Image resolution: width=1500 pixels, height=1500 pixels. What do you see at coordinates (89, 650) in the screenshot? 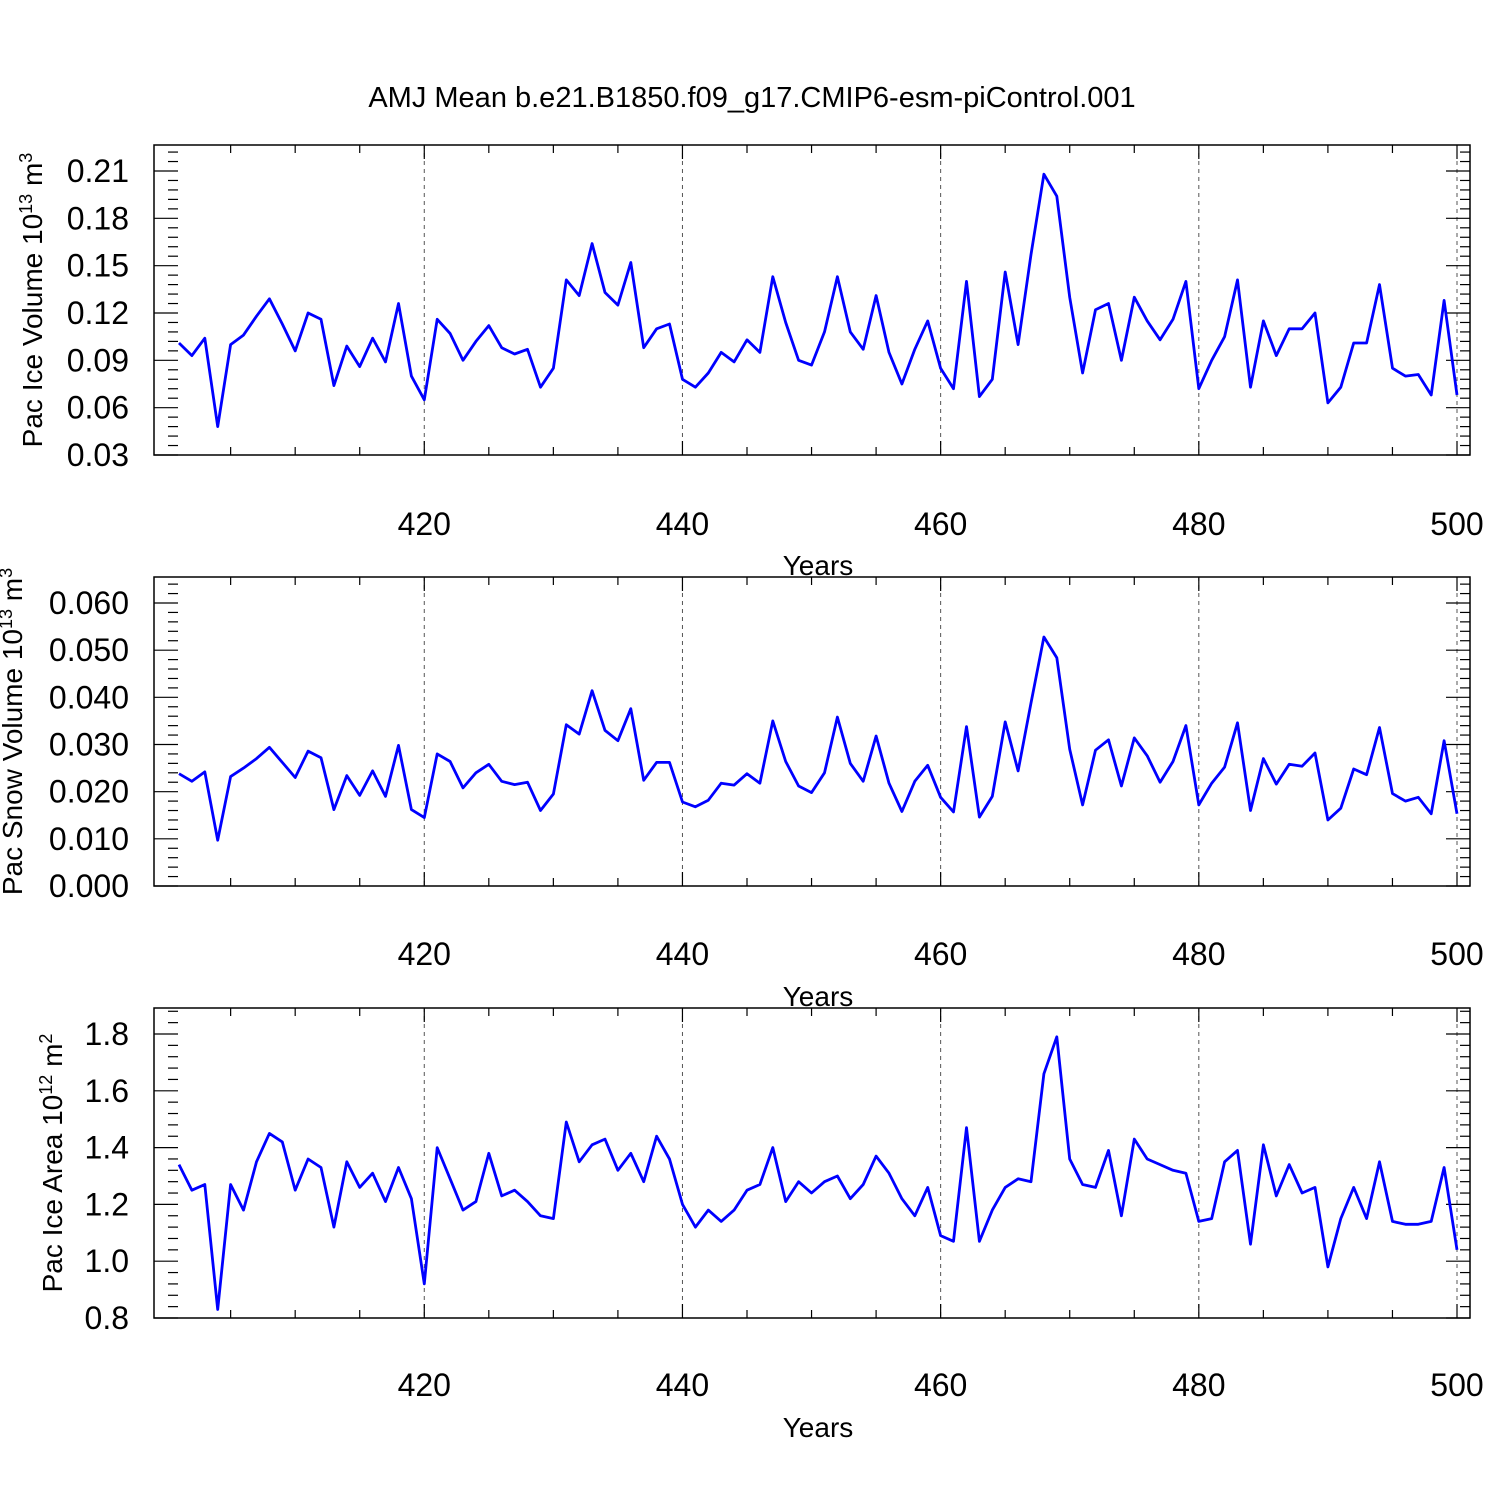
I see `y-tick-label: 0.050` at bounding box center [89, 650].